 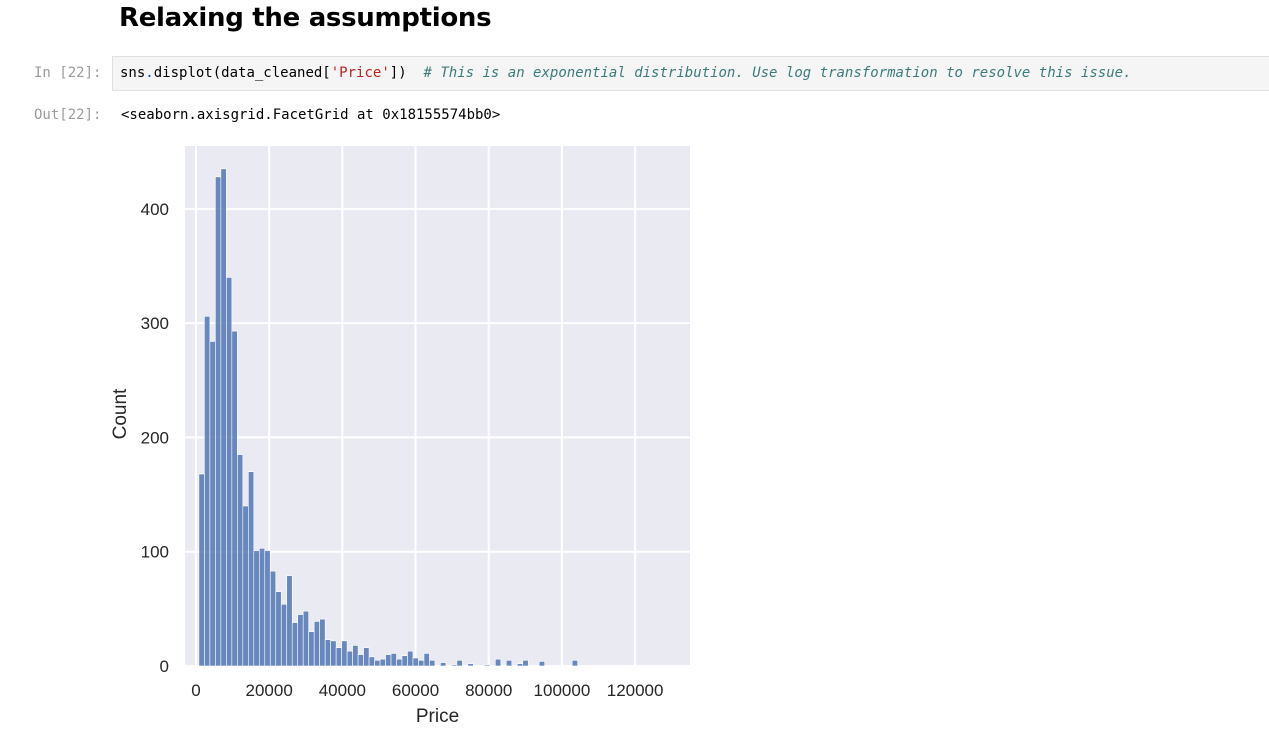 I want to click on y-tick-label: 200, so click(x=155, y=437).